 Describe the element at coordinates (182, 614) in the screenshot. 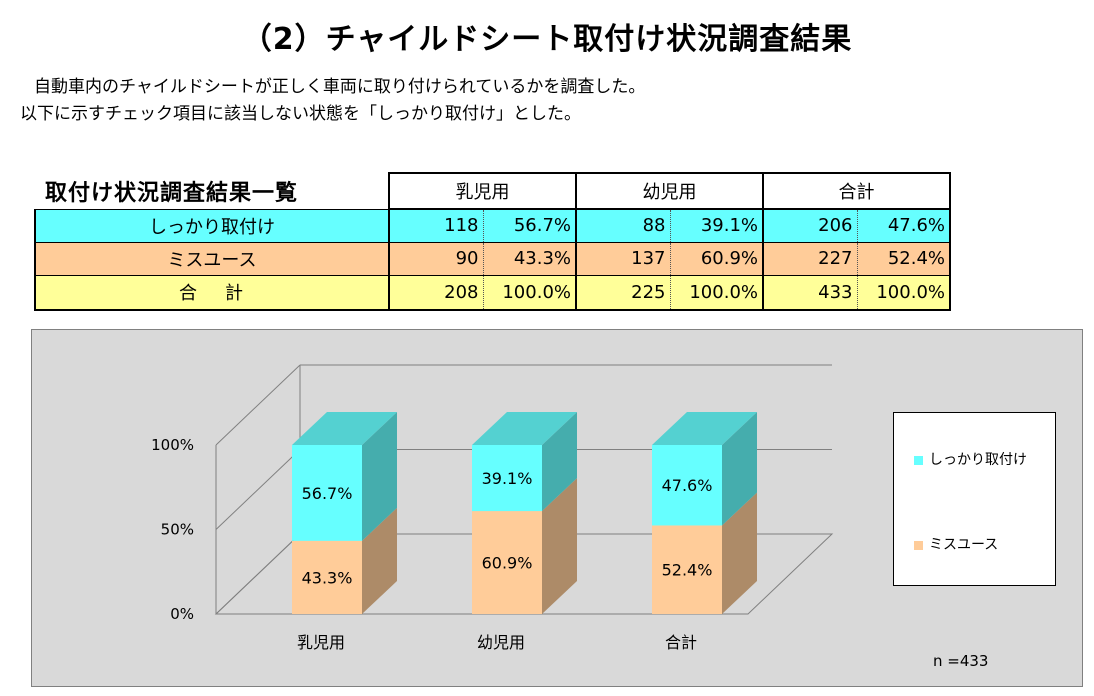

I see `y-tick-label: 0%` at that location.